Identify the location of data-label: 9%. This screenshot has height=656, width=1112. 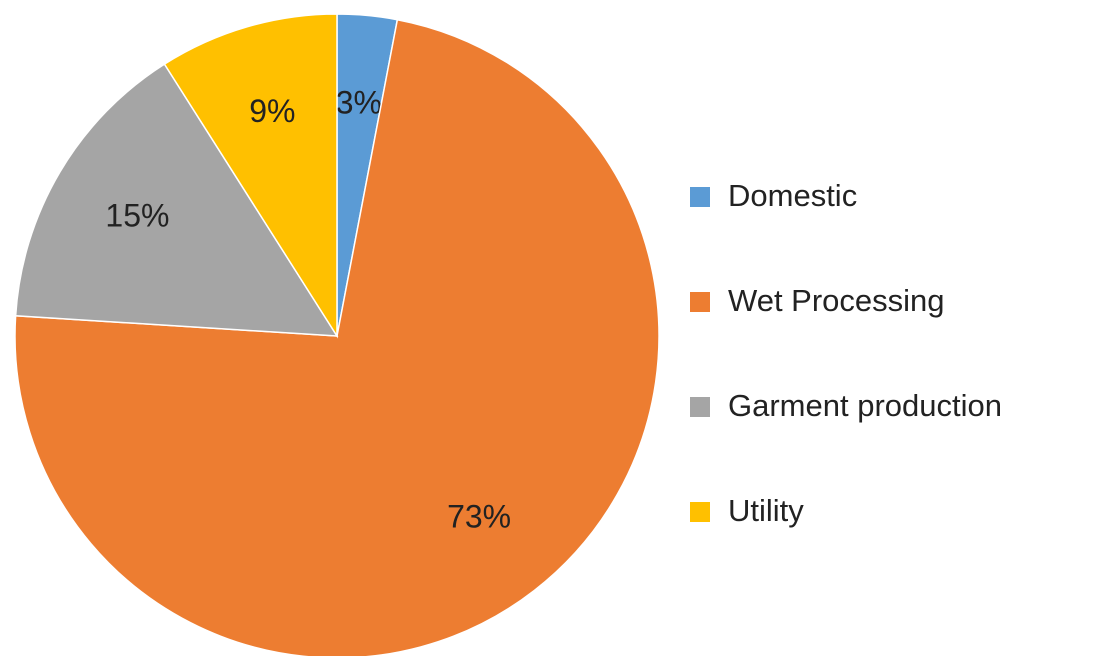
(272, 111).